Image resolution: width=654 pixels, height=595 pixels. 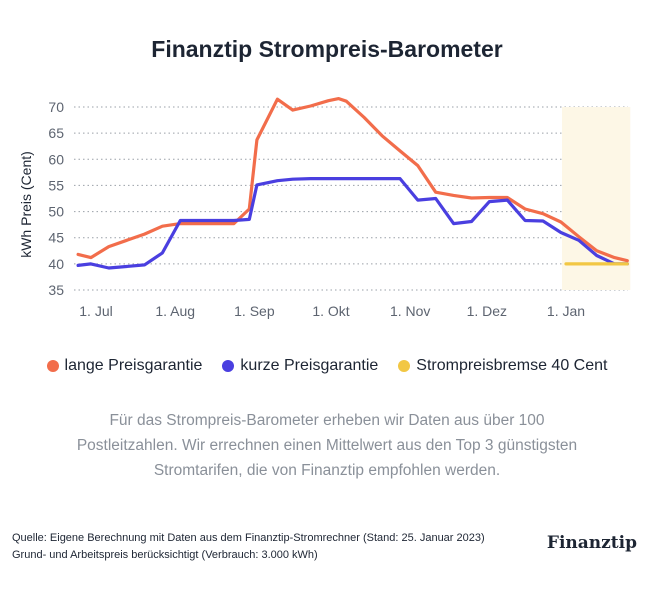 What do you see at coordinates (404, 366) in the screenshot?
I see `legend-dot-bremse` at bounding box center [404, 366].